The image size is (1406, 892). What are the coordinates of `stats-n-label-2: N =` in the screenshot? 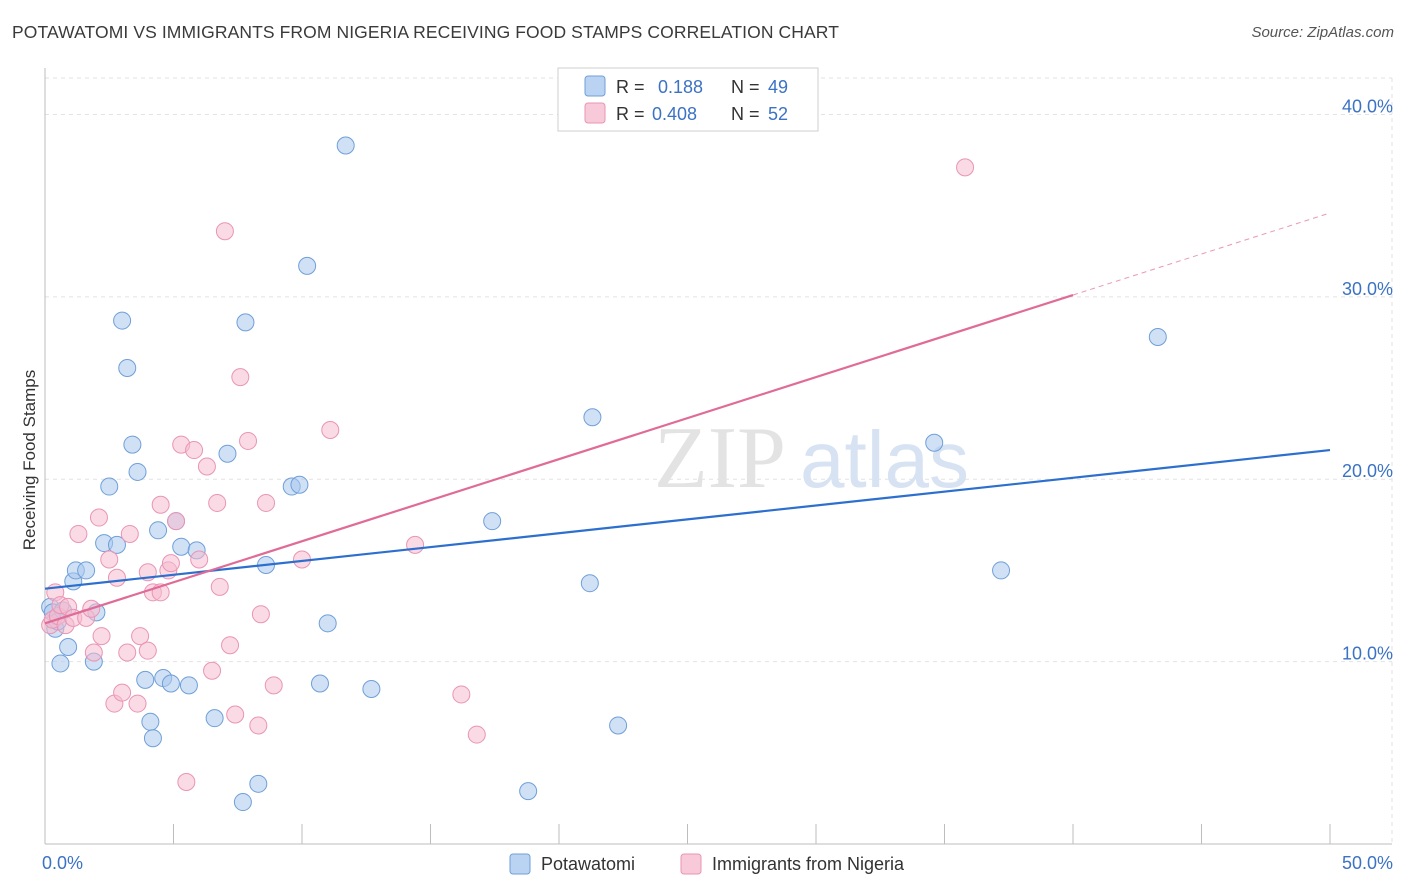 It's located at (745, 114).